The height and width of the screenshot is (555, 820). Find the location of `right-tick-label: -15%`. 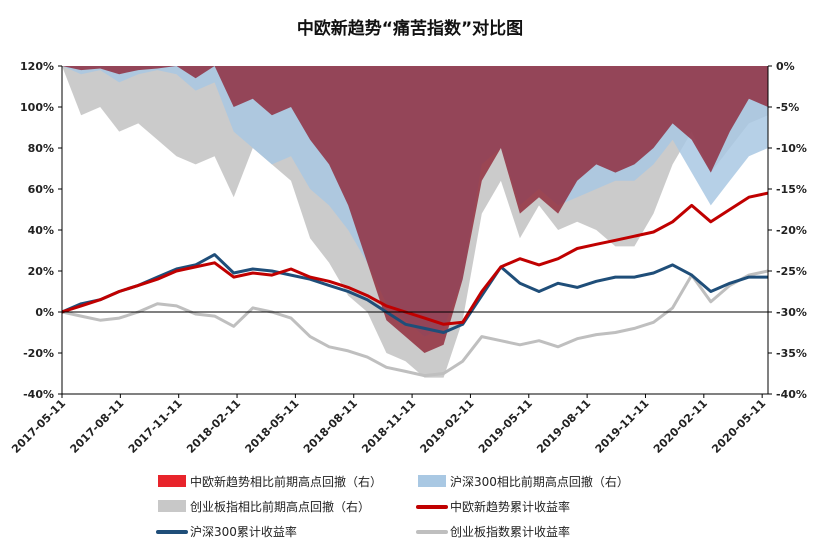

right-tick-label: -15% is located at coordinates (791, 189).